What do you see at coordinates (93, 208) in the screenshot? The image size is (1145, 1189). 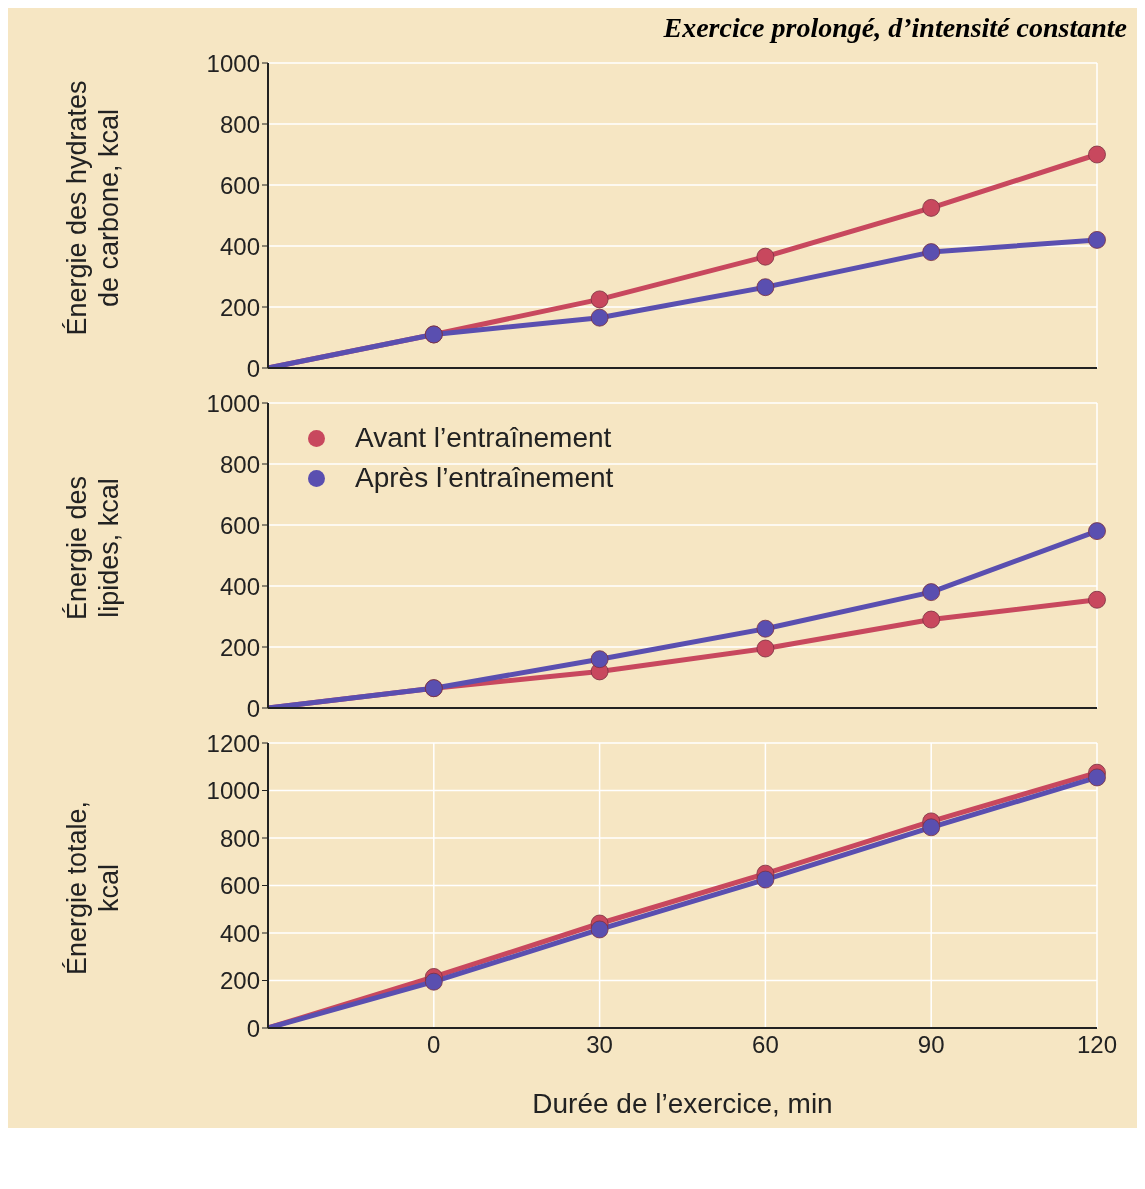 I see `y-axis-title: Énergie des hydrates de carbone, kcal` at bounding box center [93, 208].